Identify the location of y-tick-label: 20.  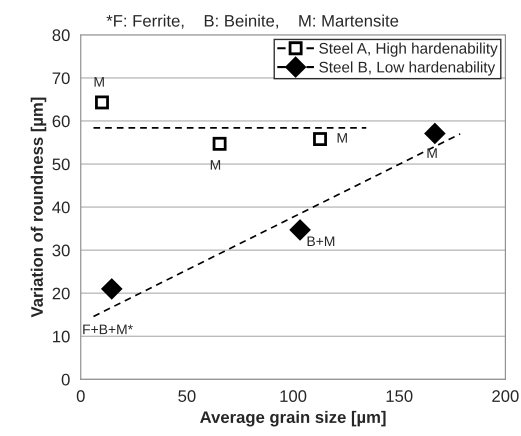
(61, 294).